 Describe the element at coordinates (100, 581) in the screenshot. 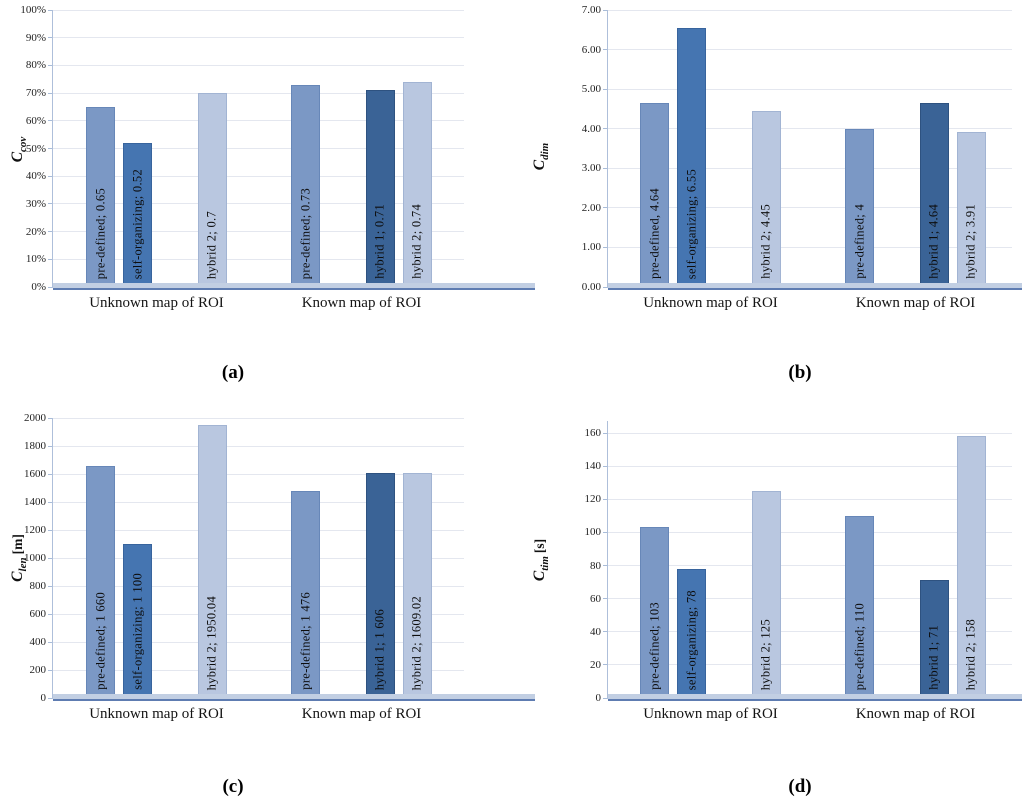

I see `bar-pre-defined: pre-defined; 1 660` at that location.